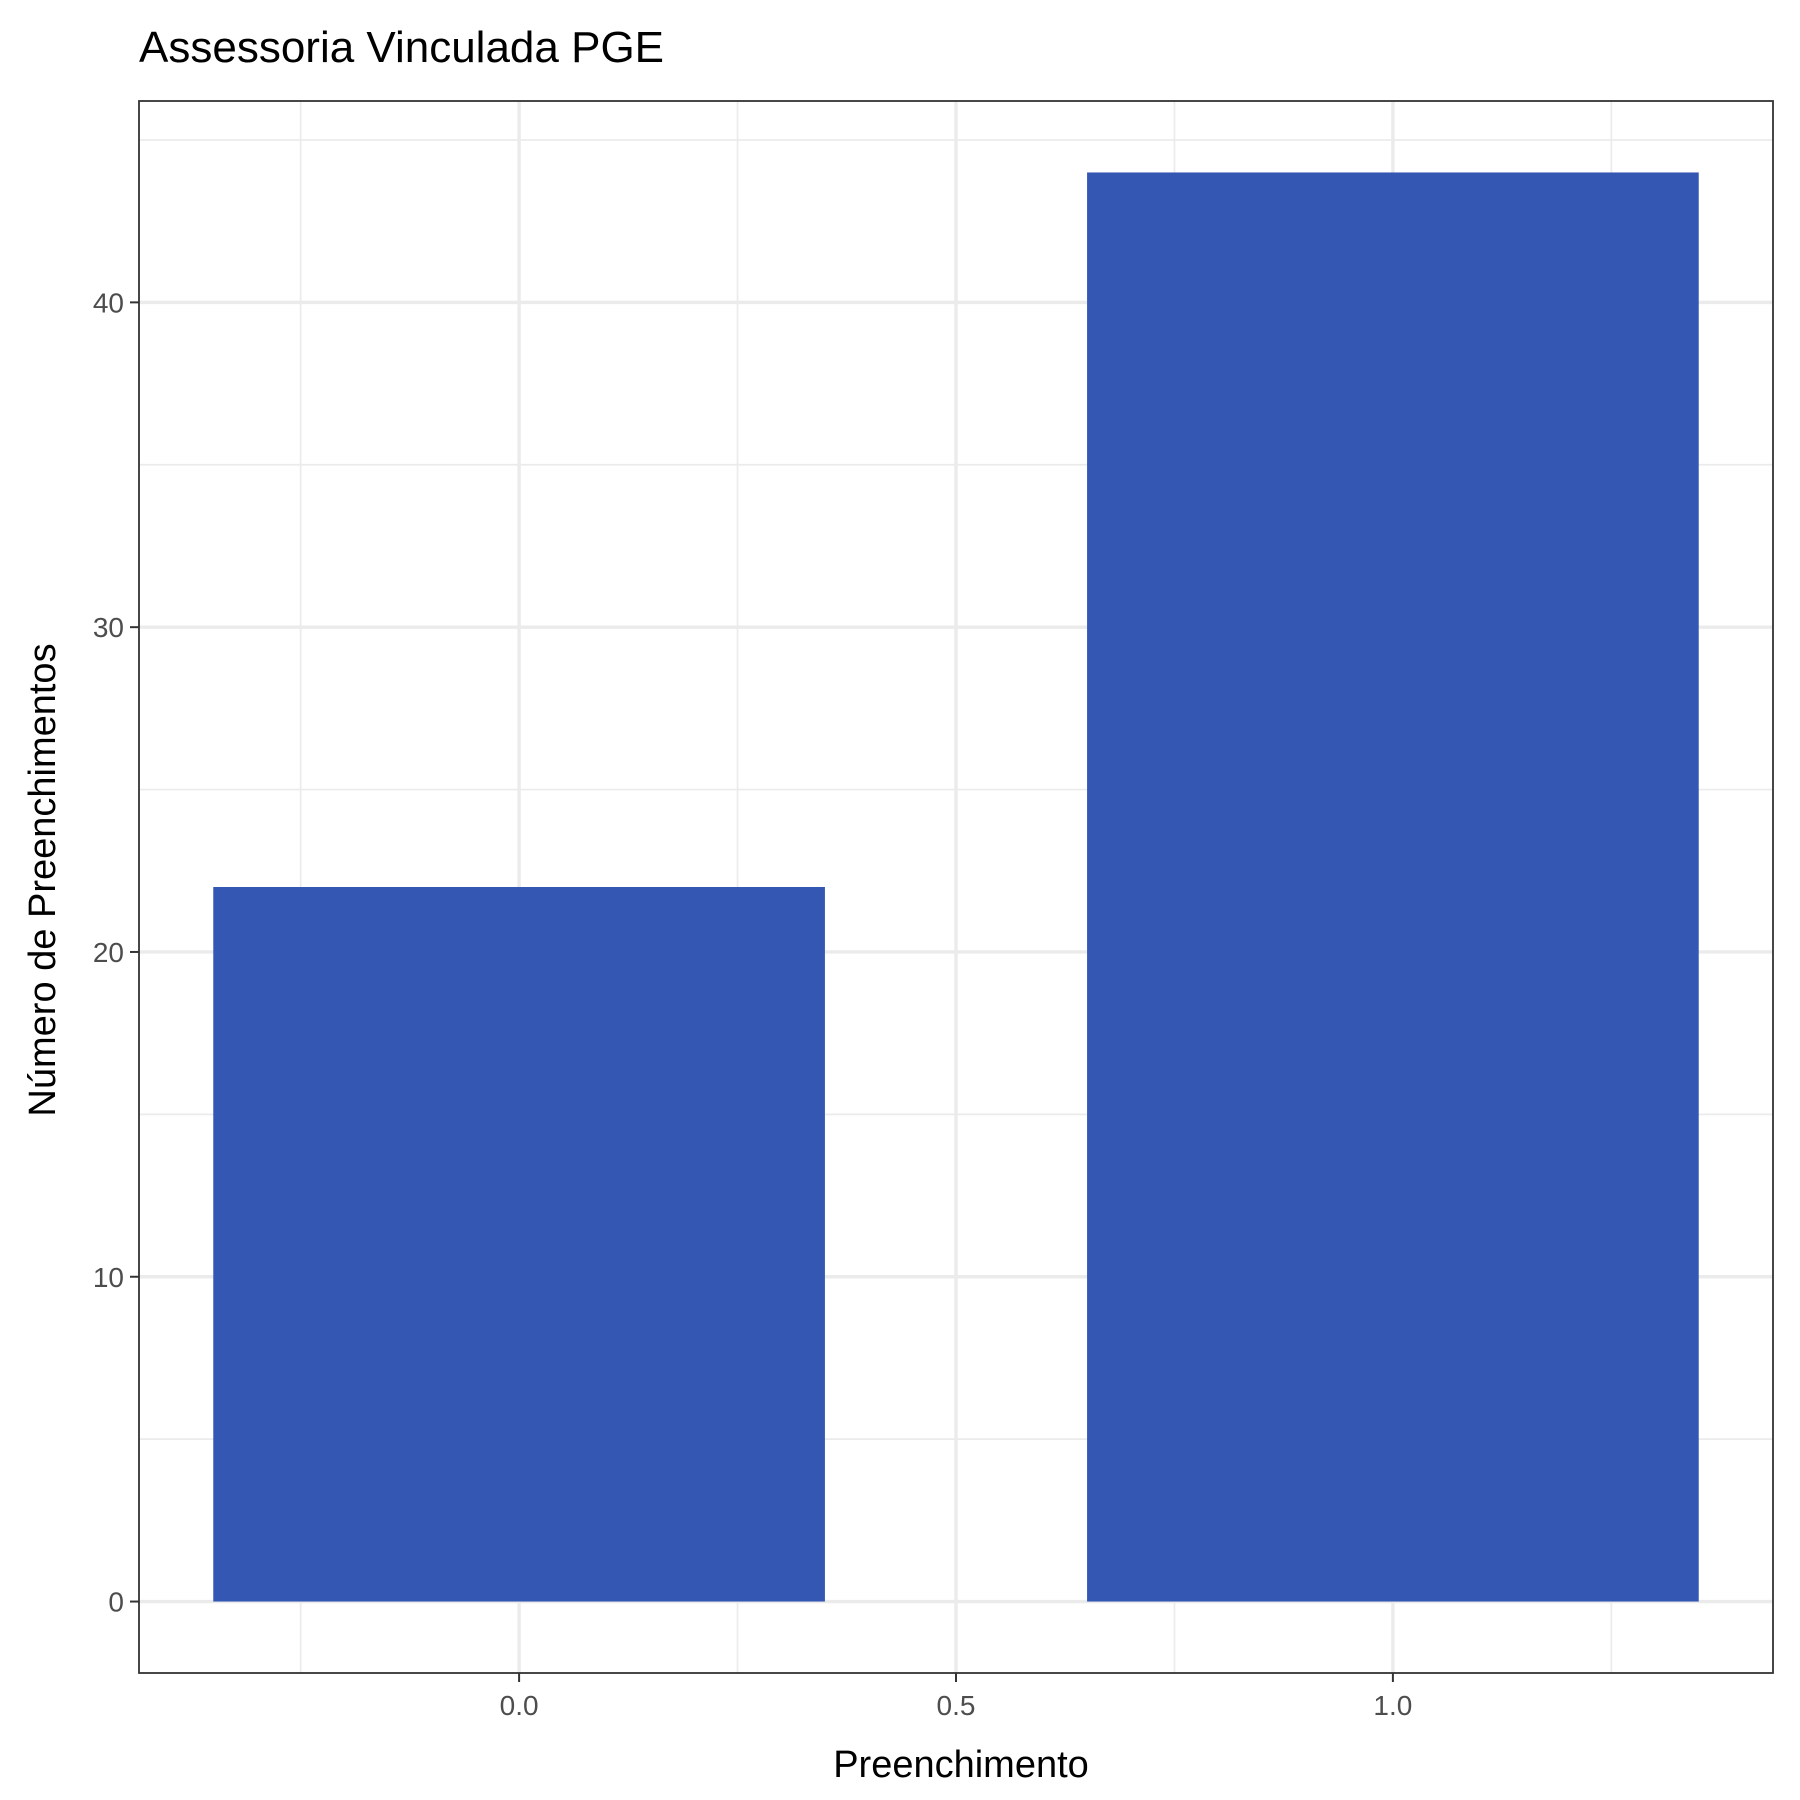 This screenshot has width=1800, height=1800. Describe the element at coordinates (43, 879) in the screenshot. I see `y-axis-title: Número de Preenchimentos` at that location.